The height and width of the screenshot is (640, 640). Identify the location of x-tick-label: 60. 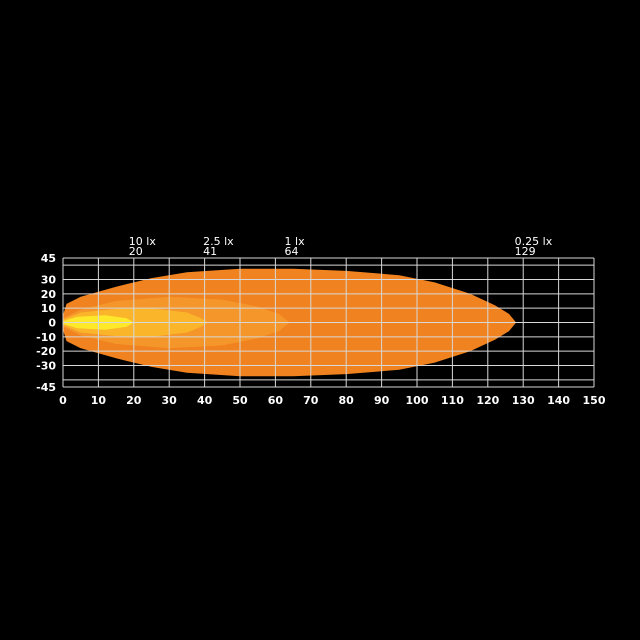
(276, 400).